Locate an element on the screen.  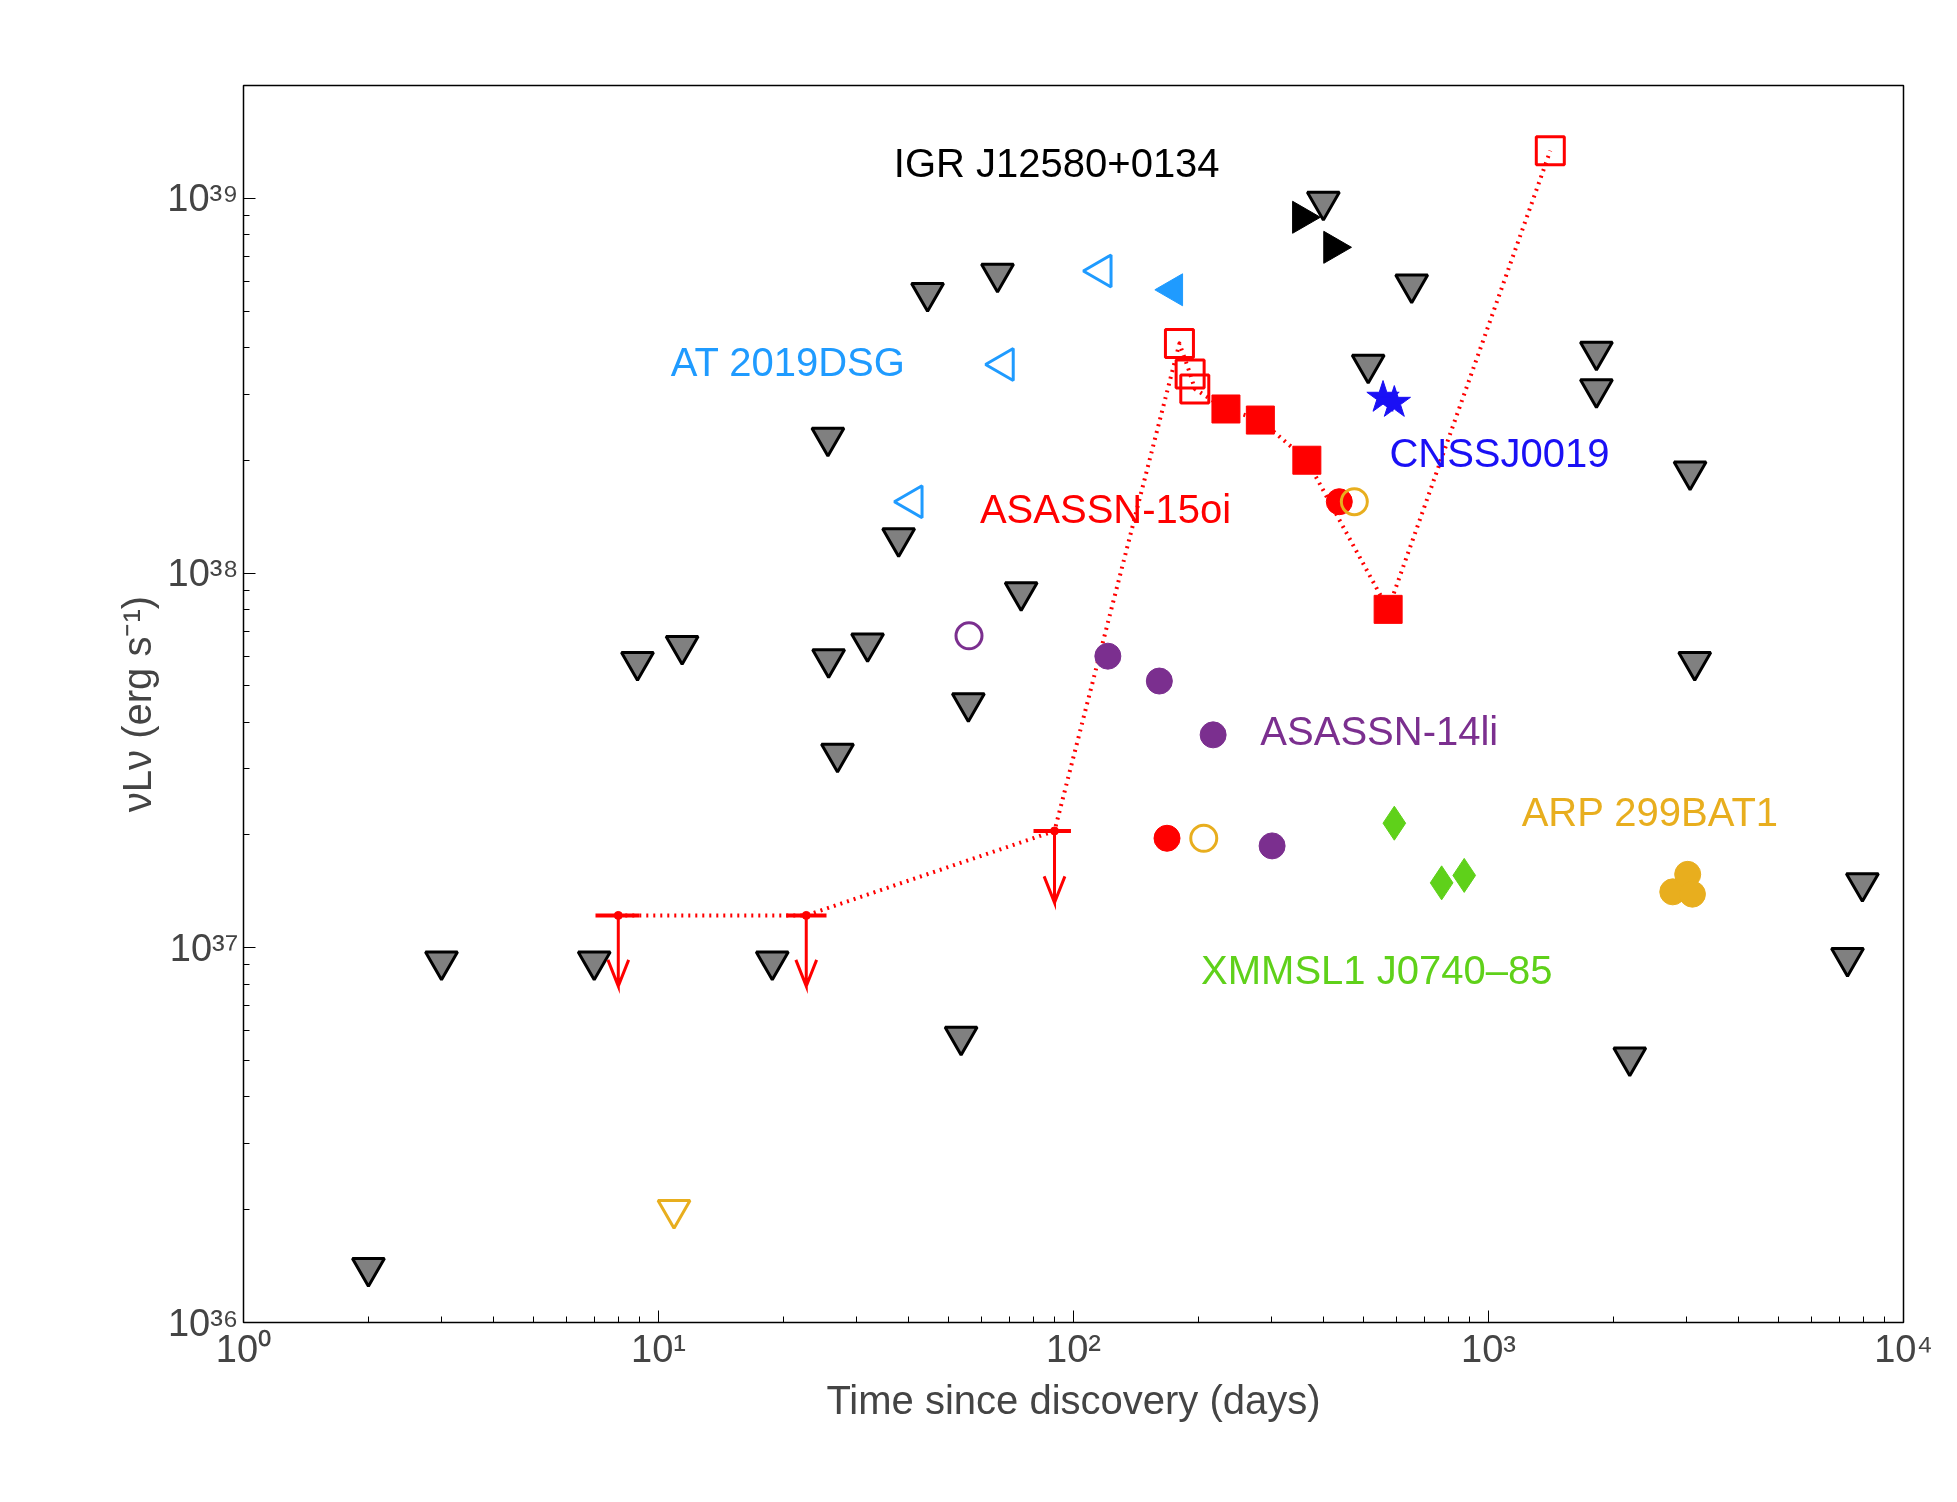
y-tick-label: 10³⁹ is located at coordinates (203, 198).